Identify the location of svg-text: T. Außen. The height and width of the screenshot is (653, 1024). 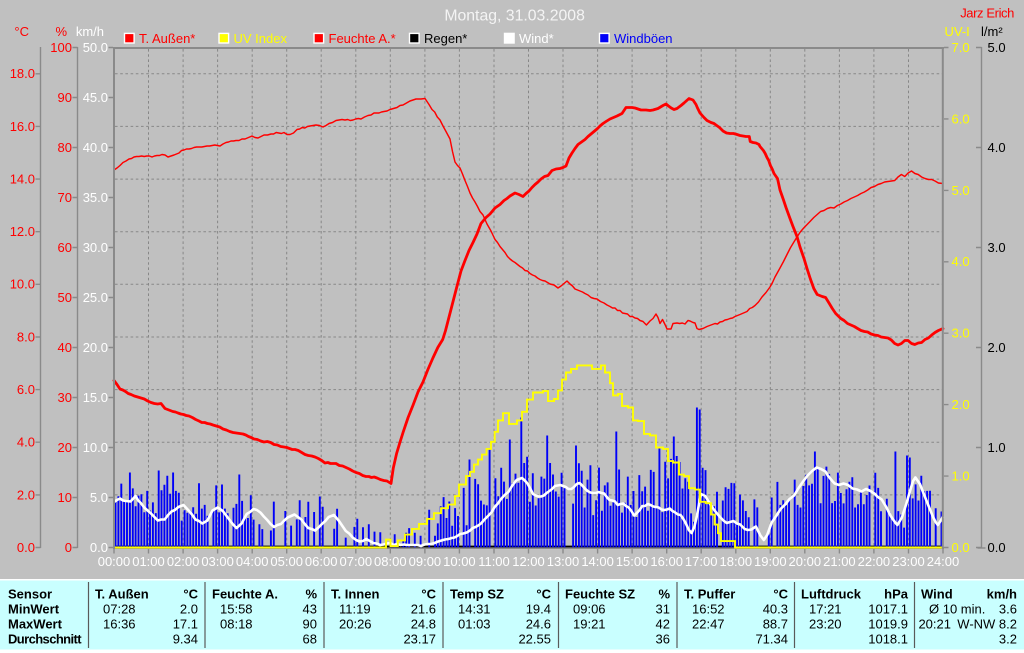
(122, 594).